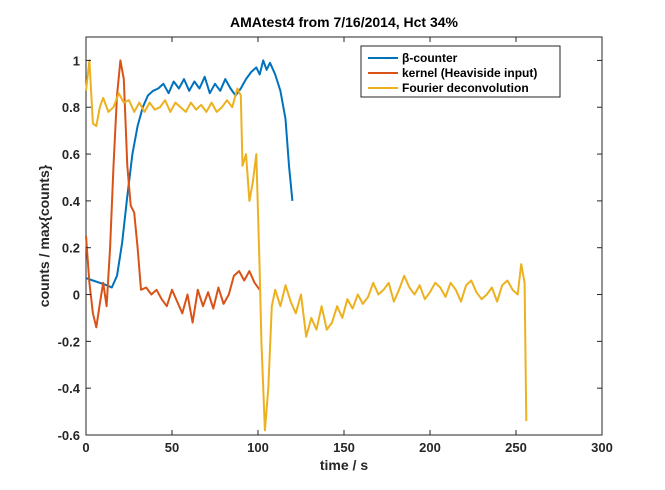 This screenshot has height=490, width=665. I want to click on x-tick-label: 300, so click(602, 447).